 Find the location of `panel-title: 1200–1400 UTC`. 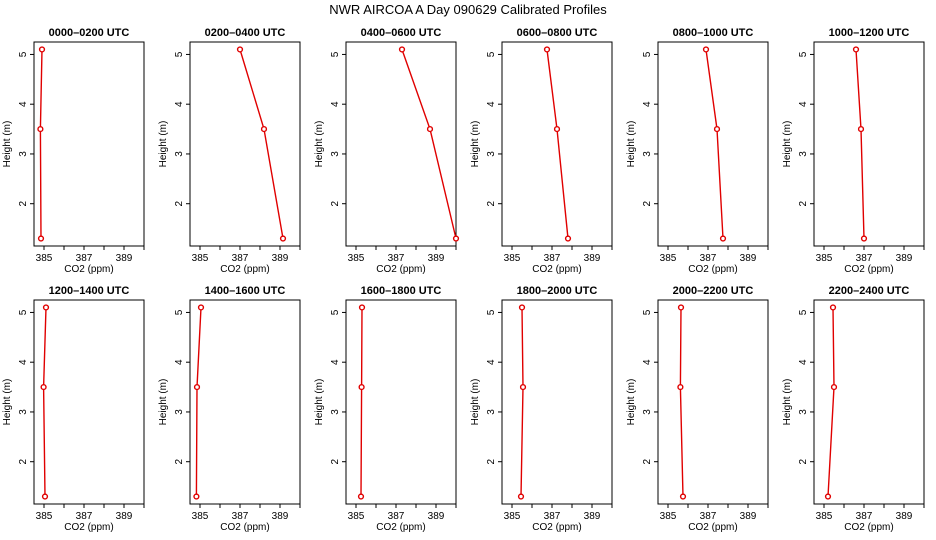

panel-title: 1200–1400 UTC is located at coordinates (89, 291).